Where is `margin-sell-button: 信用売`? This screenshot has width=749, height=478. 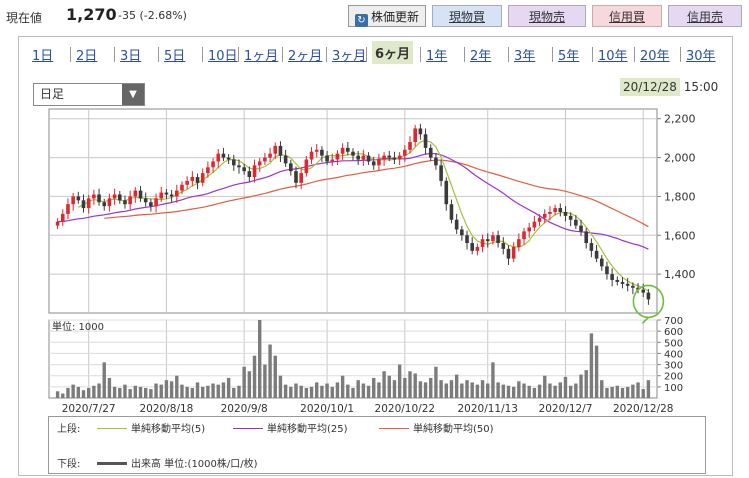
margin-sell-button: 信用売 is located at coordinates (705, 16).